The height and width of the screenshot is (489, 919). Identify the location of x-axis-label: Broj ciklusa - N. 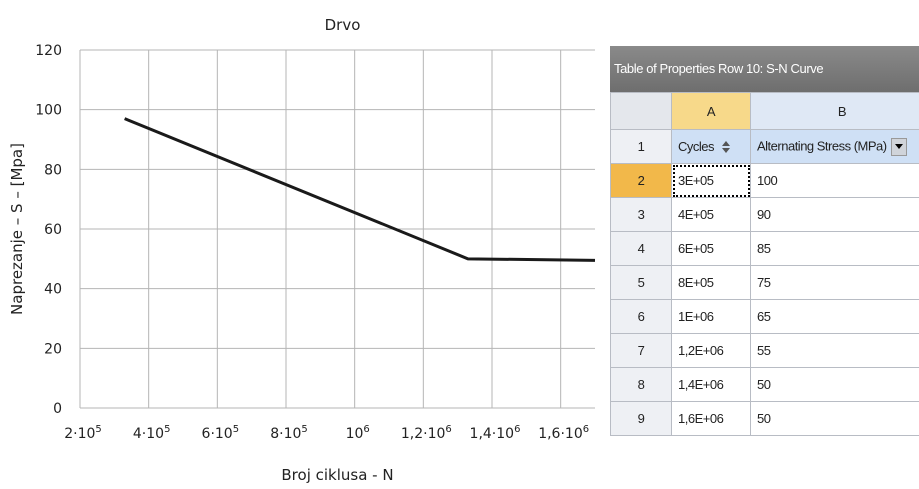
(337, 475).